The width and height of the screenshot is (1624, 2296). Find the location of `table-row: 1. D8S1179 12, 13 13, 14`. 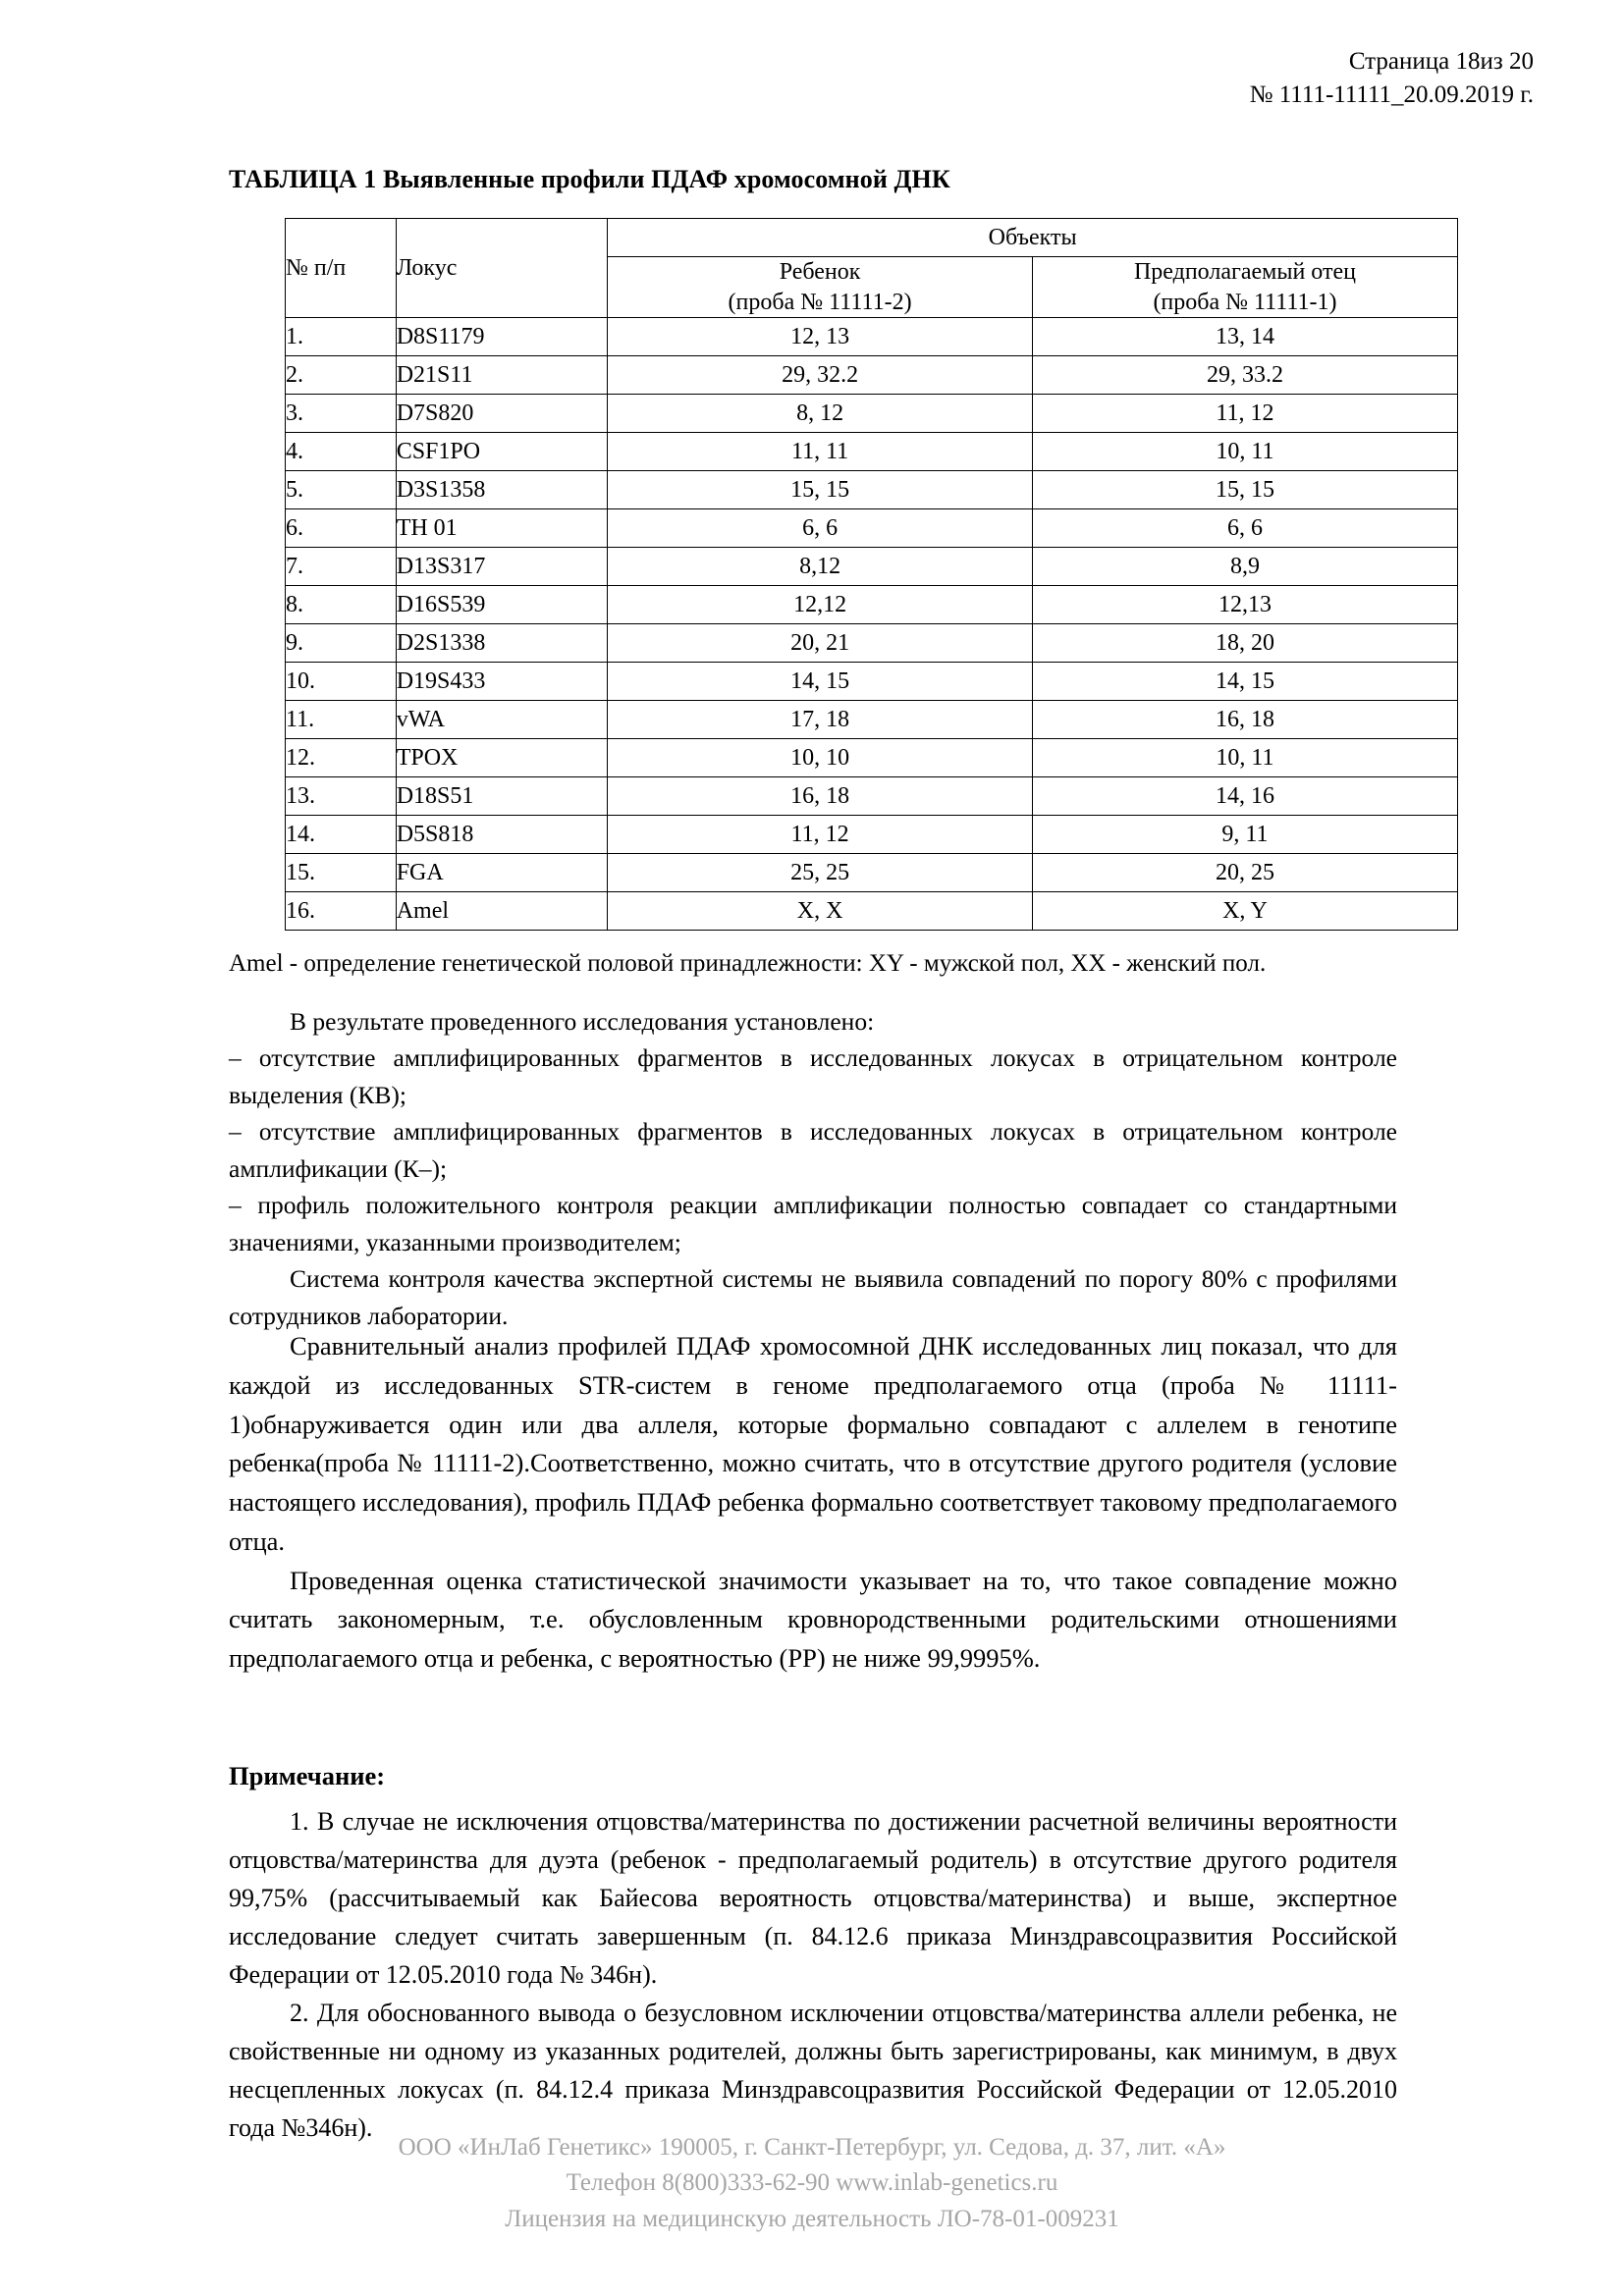

table-row: 1. D8S1179 12, 13 13, 14 is located at coordinates (872, 337).